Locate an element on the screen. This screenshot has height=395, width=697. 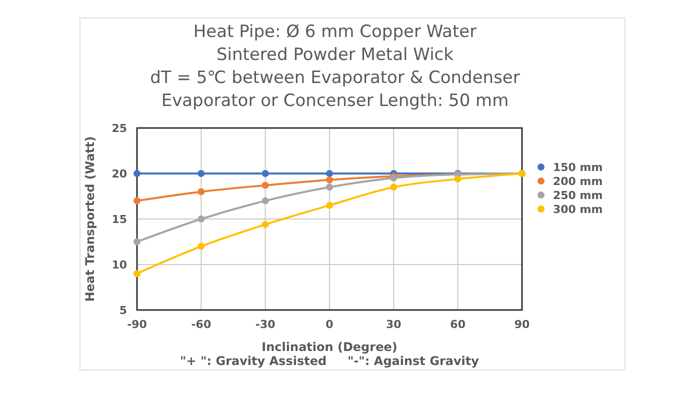
legend-label: 250 mm is located at coordinates (578, 195).